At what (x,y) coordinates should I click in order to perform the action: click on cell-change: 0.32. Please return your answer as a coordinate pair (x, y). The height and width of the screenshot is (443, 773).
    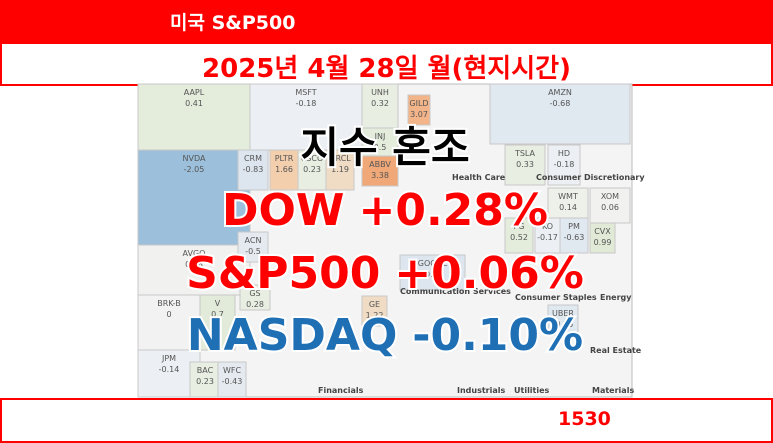
    Looking at the image, I should click on (380, 103).